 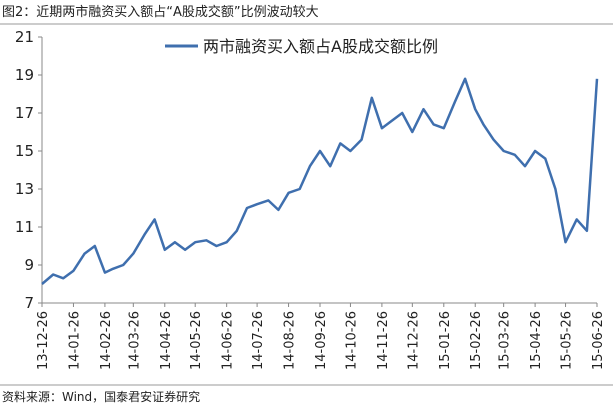 What do you see at coordinates (74, 340) in the screenshot?
I see `x-tick-label: 14-01-26` at bounding box center [74, 340].